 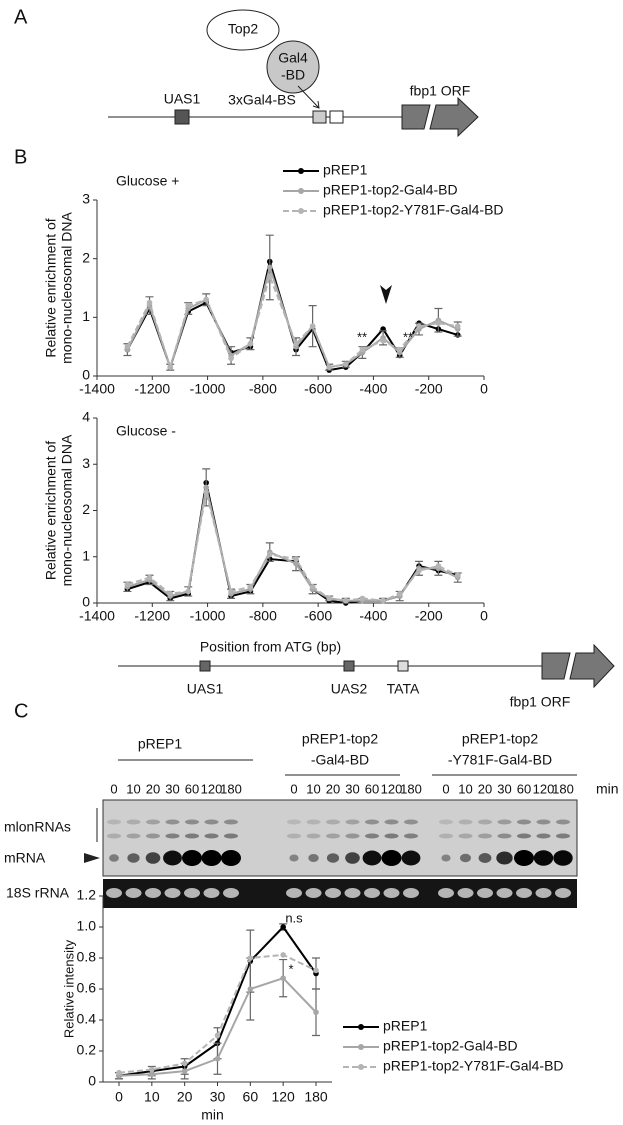 What do you see at coordinates (429, 389) in the screenshot?
I see `x-tick-label: -200` at bounding box center [429, 389].